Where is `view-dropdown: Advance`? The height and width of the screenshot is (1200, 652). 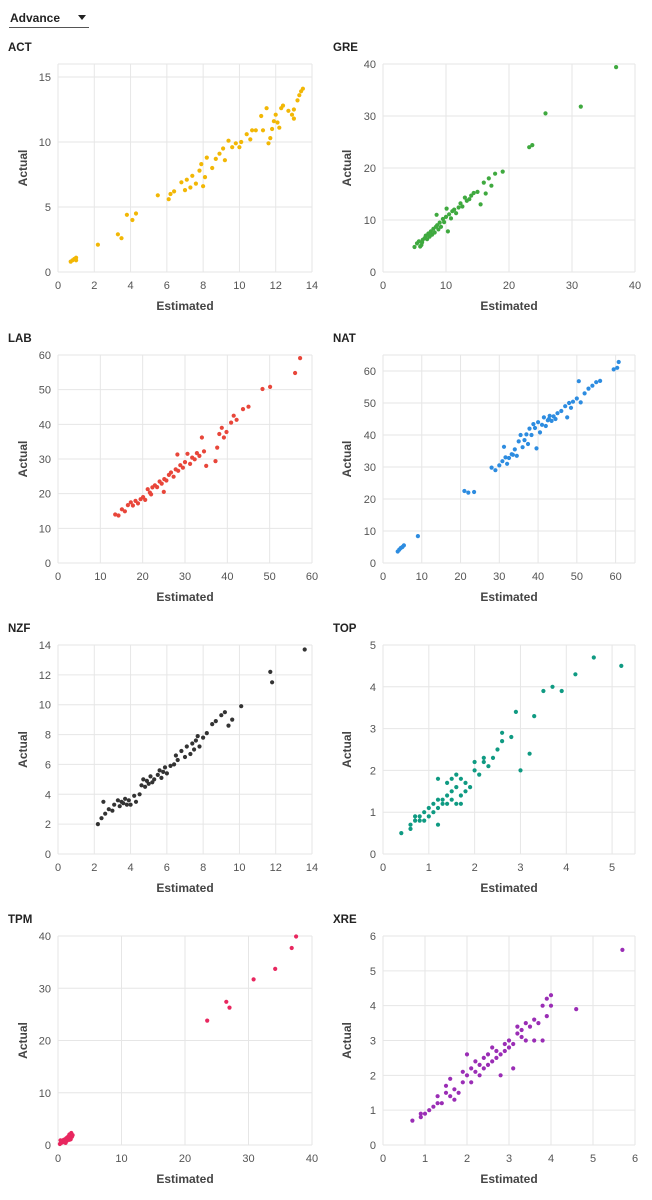 view-dropdown: Advance is located at coordinates (49, 18).